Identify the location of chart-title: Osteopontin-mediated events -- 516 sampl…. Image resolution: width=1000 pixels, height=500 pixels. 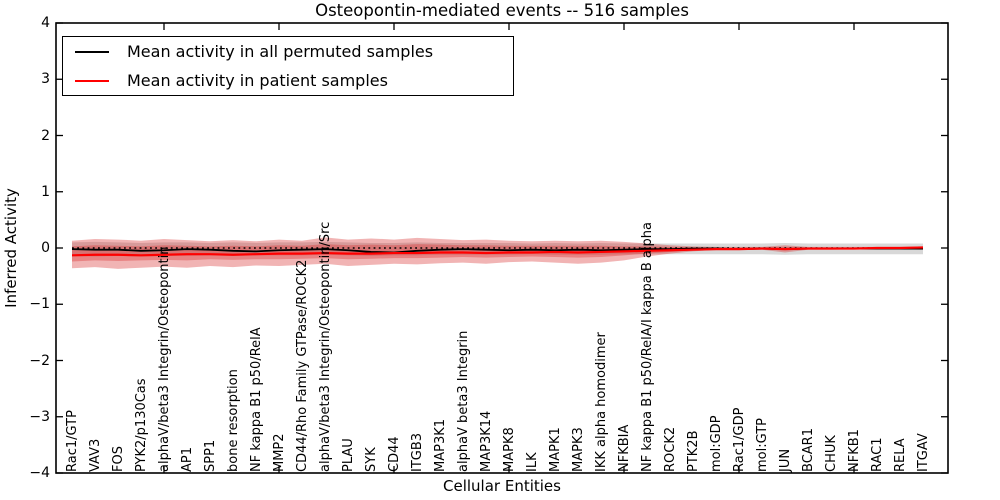
(502, 10).